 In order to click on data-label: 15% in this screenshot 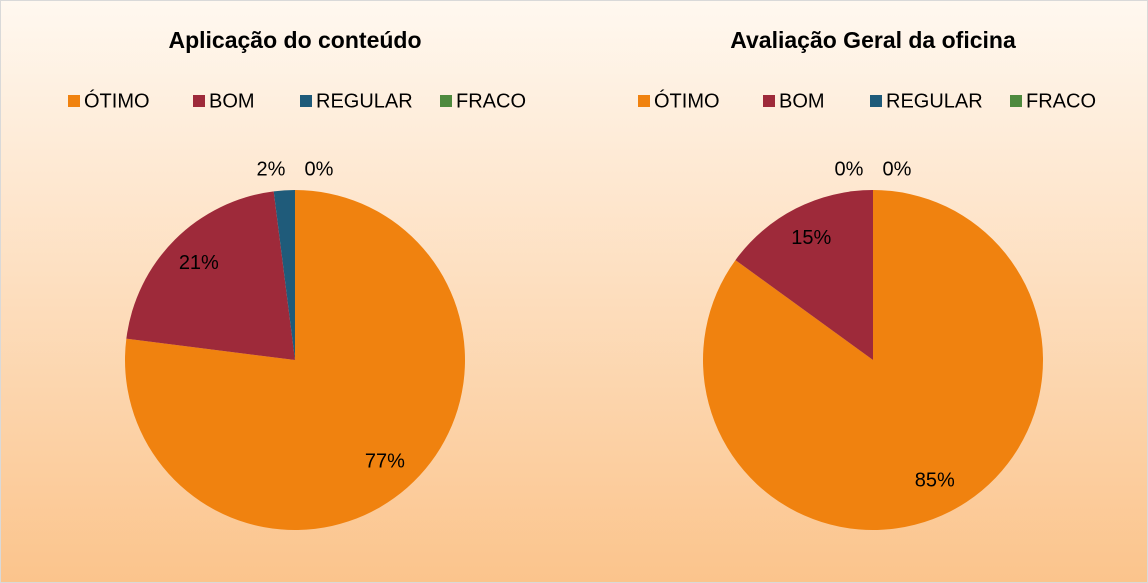, I will do `click(811, 238)`.